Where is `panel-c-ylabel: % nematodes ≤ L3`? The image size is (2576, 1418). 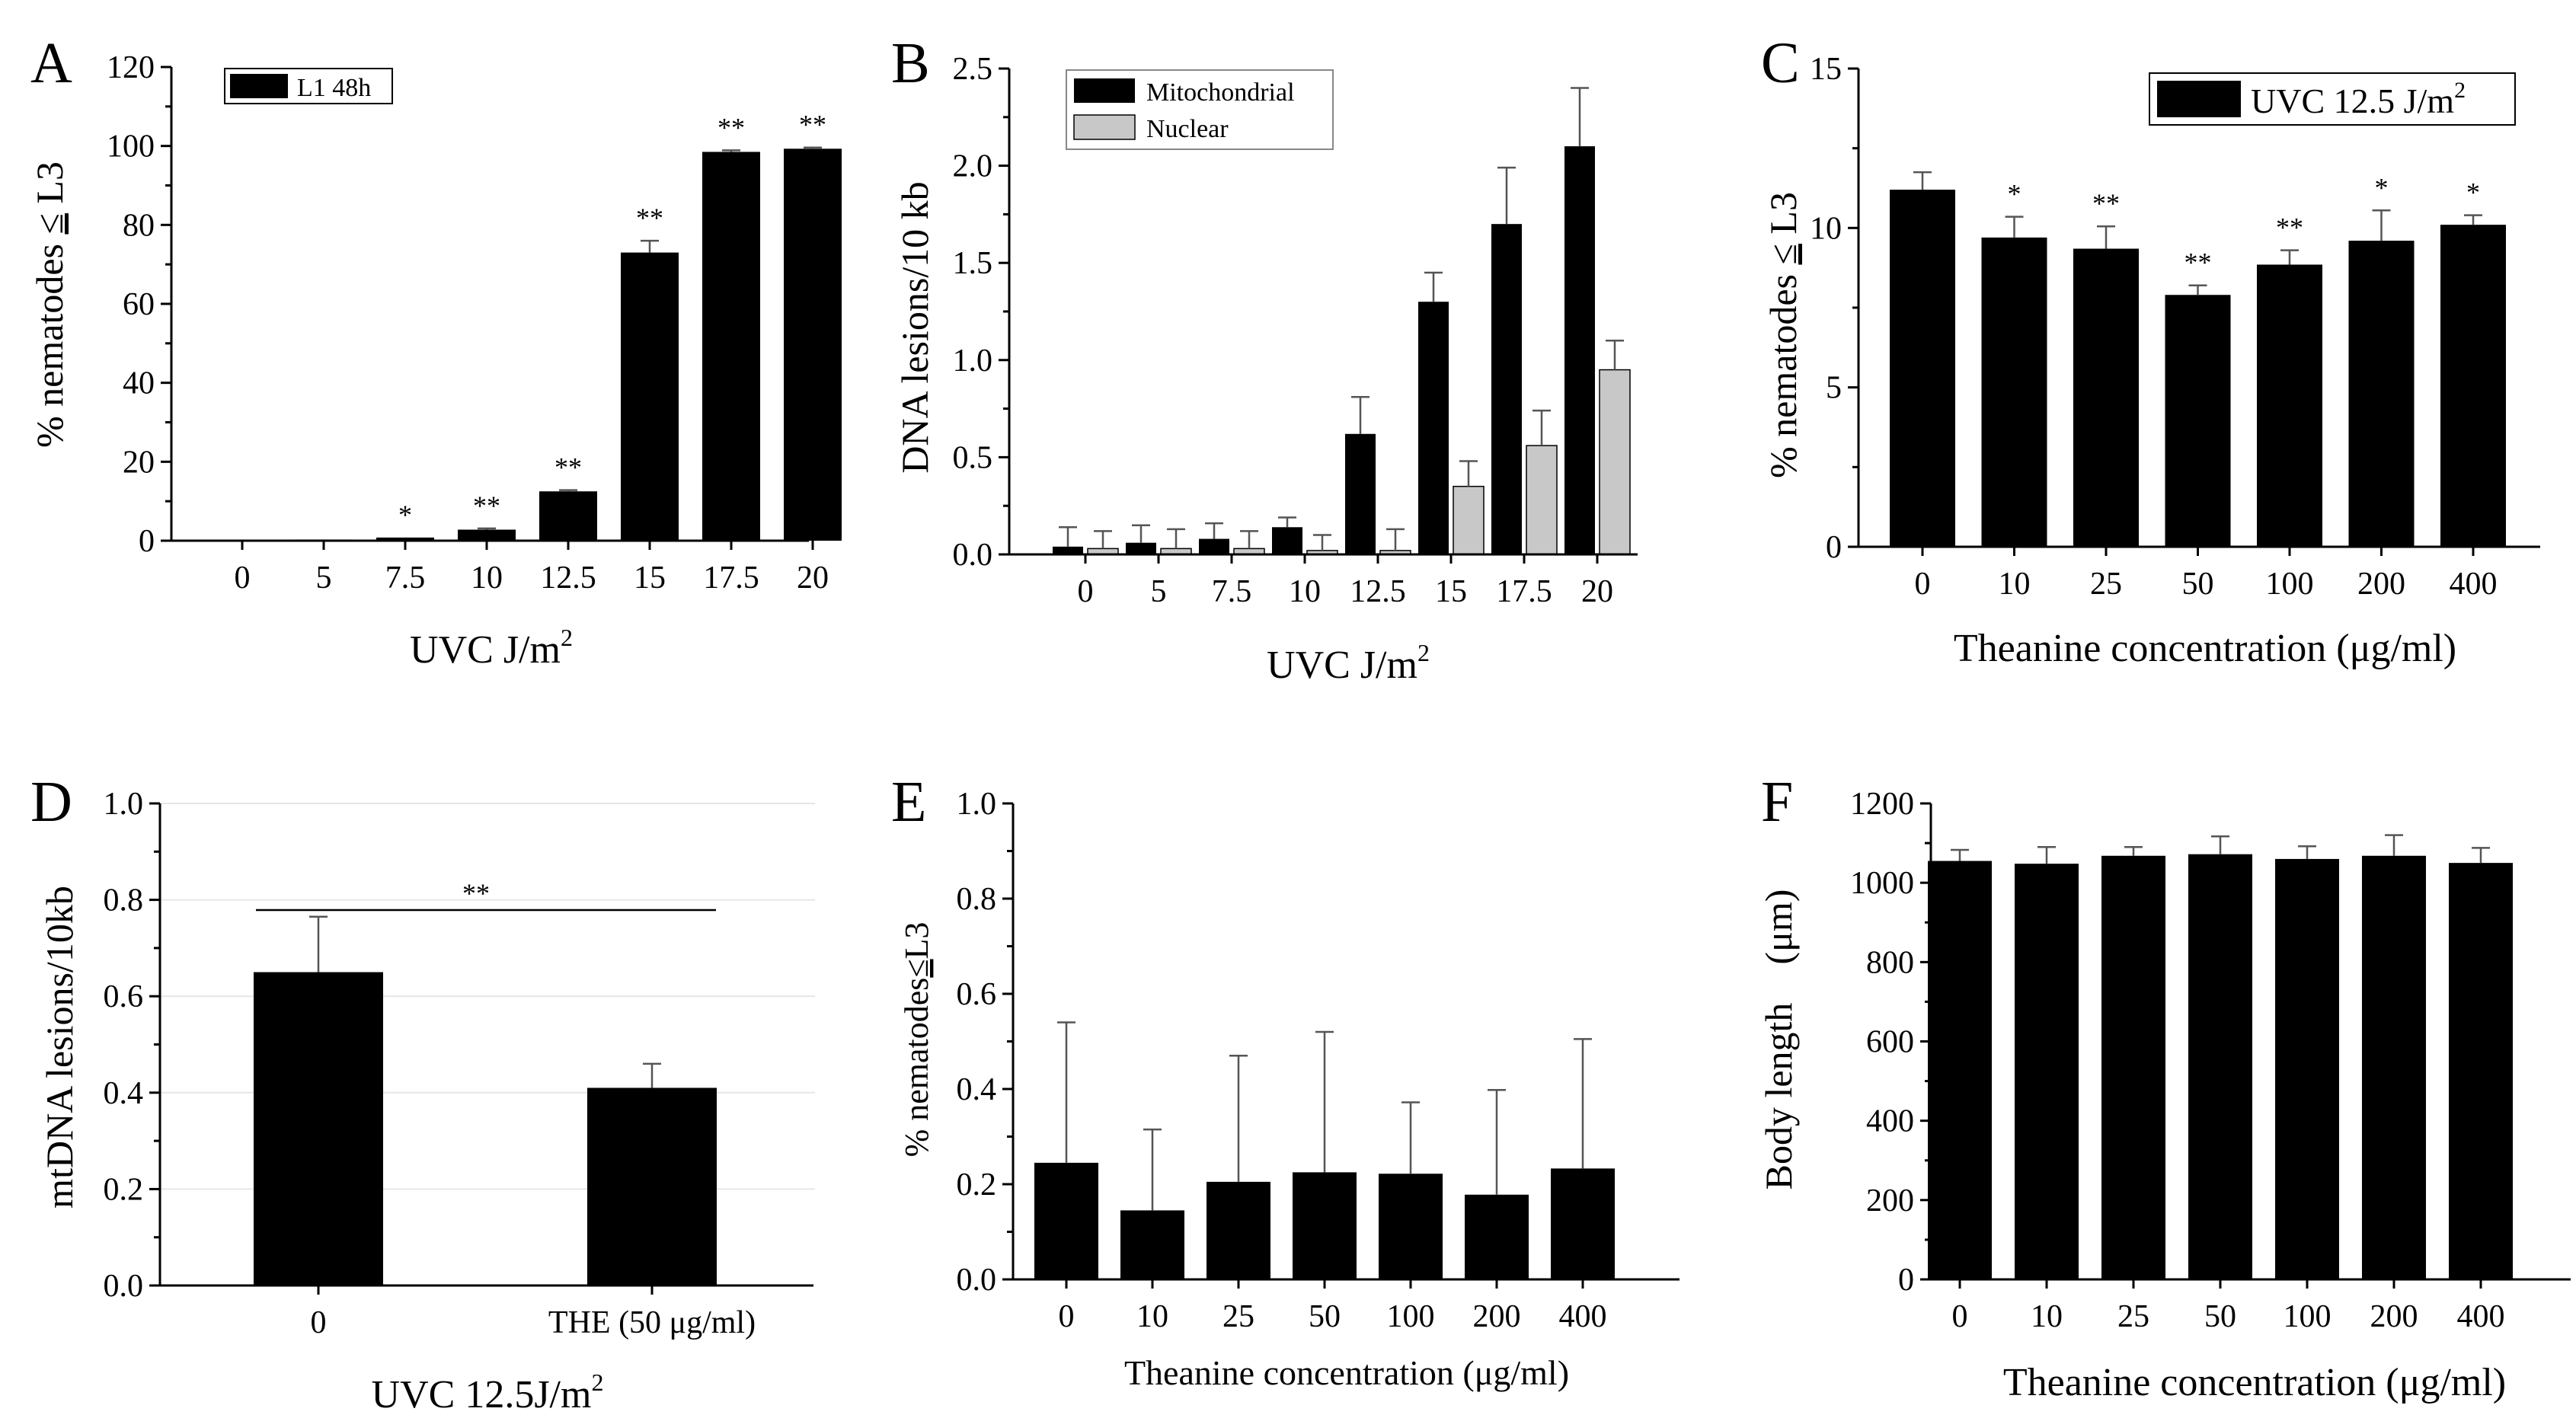 panel-c-ylabel: % nematodes ≤ L3 is located at coordinates (1783, 335).